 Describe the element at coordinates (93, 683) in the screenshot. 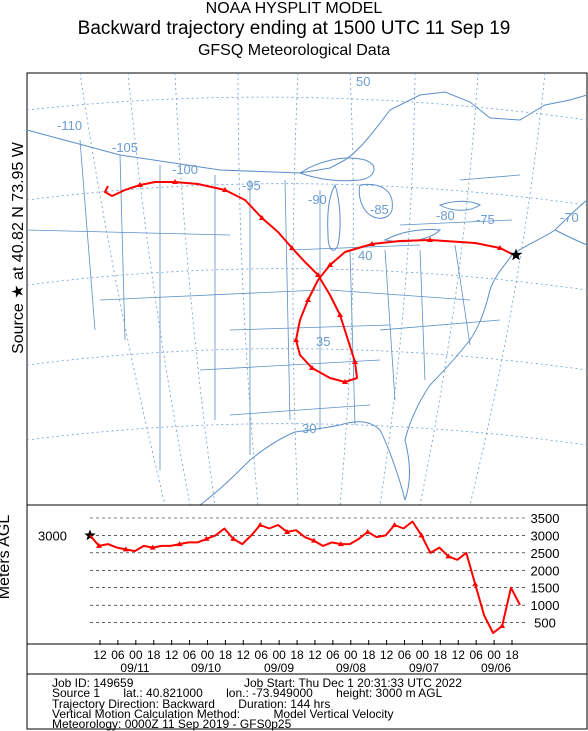

I see `job-id: Job ID: 149659` at that location.